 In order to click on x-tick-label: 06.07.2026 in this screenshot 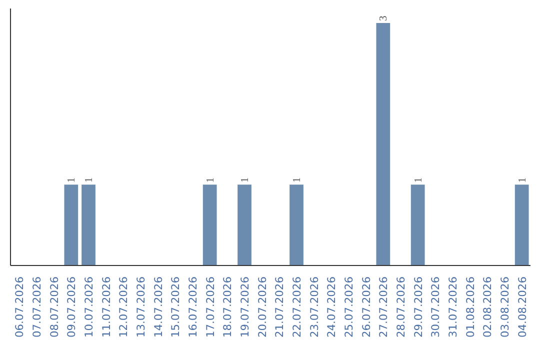, I will do `click(19, 307)`.